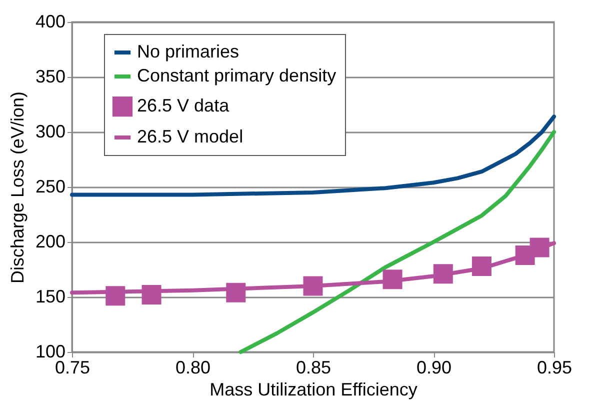 The width and height of the screenshot is (602, 416). What do you see at coordinates (554, 368) in the screenshot?
I see `x-tick-label: 0.95` at bounding box center [554, 368].